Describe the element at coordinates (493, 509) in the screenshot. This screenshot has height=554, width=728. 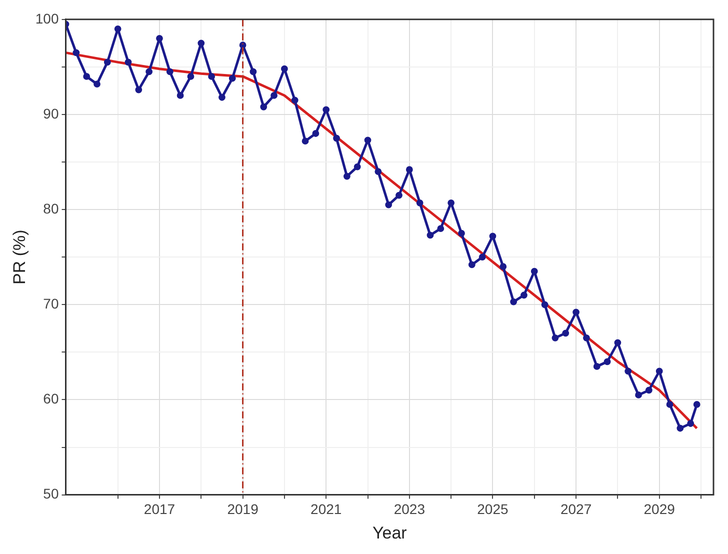
I see `x-tick-label: 2025` at that location.